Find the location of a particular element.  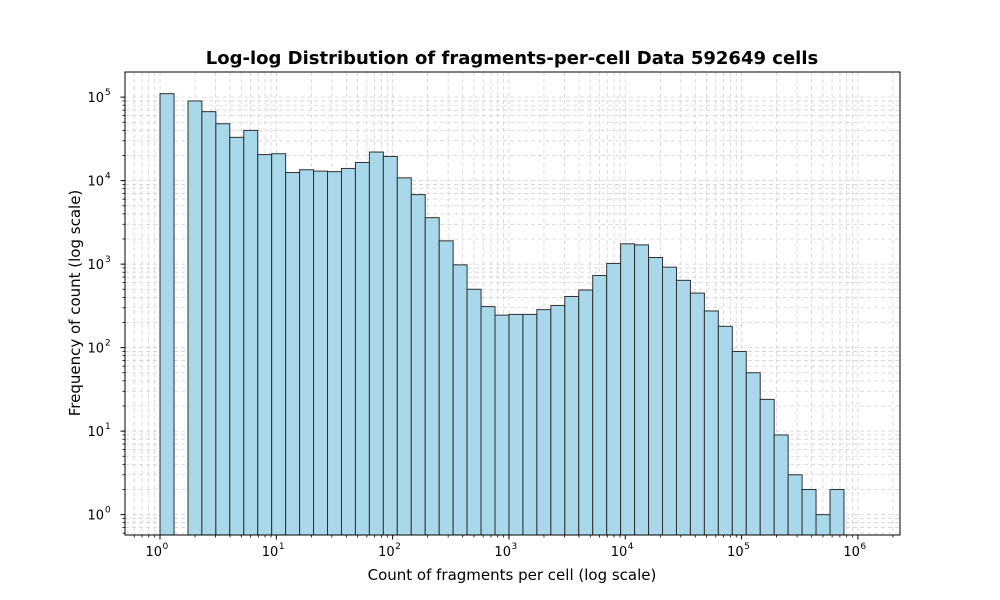

y-tick-label: 10 4 is located at coordinates (99, 181).